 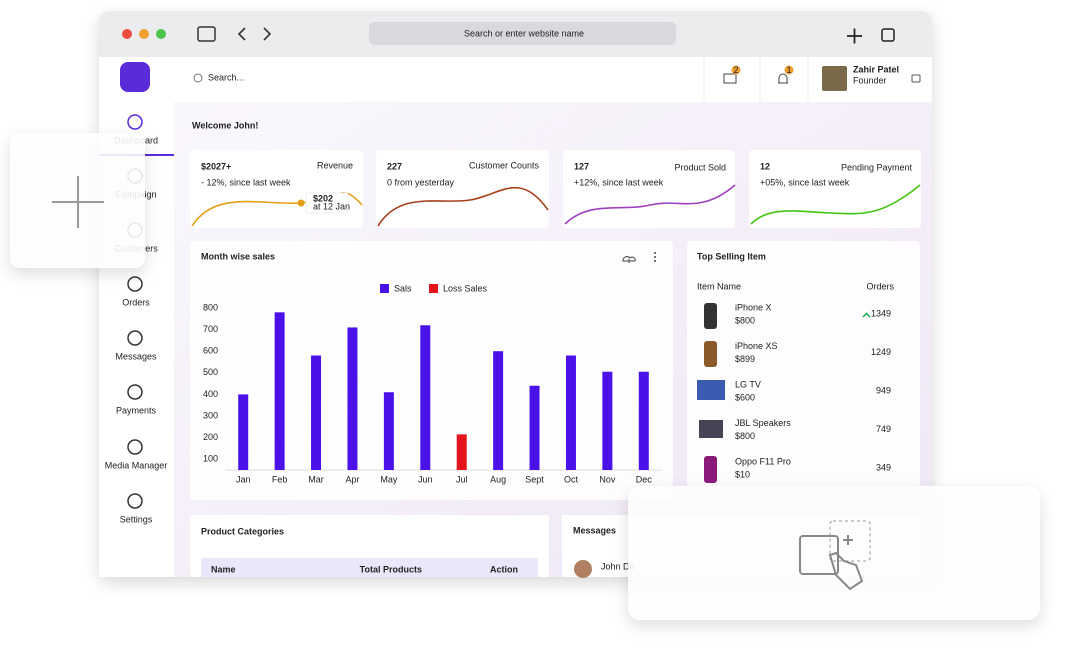 What do you see at coordinates (888, 35) in the screenshot?
I see `tabs-button` at bounding box center [888, 35].